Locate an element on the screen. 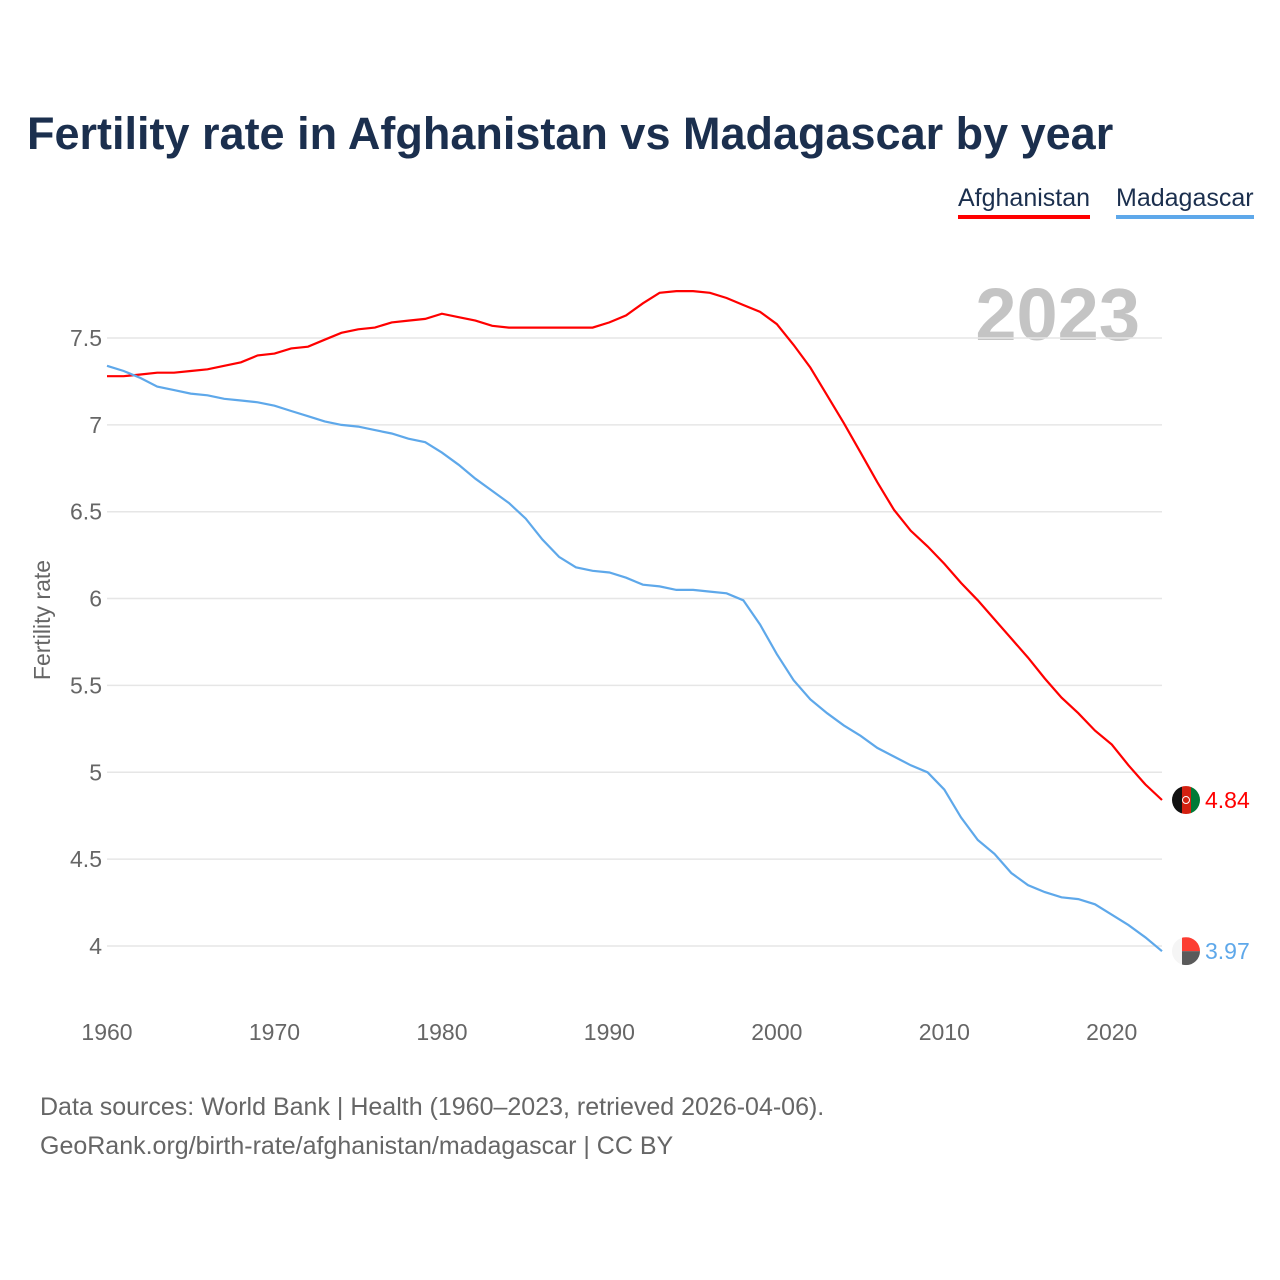 This screenshot has width=1280, height=1280. y-tick-label: 7.5 is located at coordinates (86, 338).